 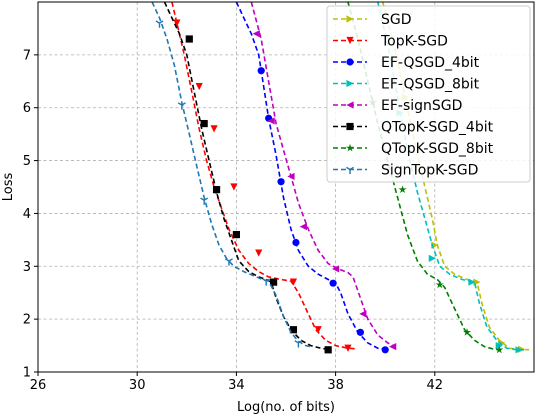 What do you see at coordinates (27, 108) in the screenshot?
I see `y-tick-label: 6` at bounding box center [27, 108].